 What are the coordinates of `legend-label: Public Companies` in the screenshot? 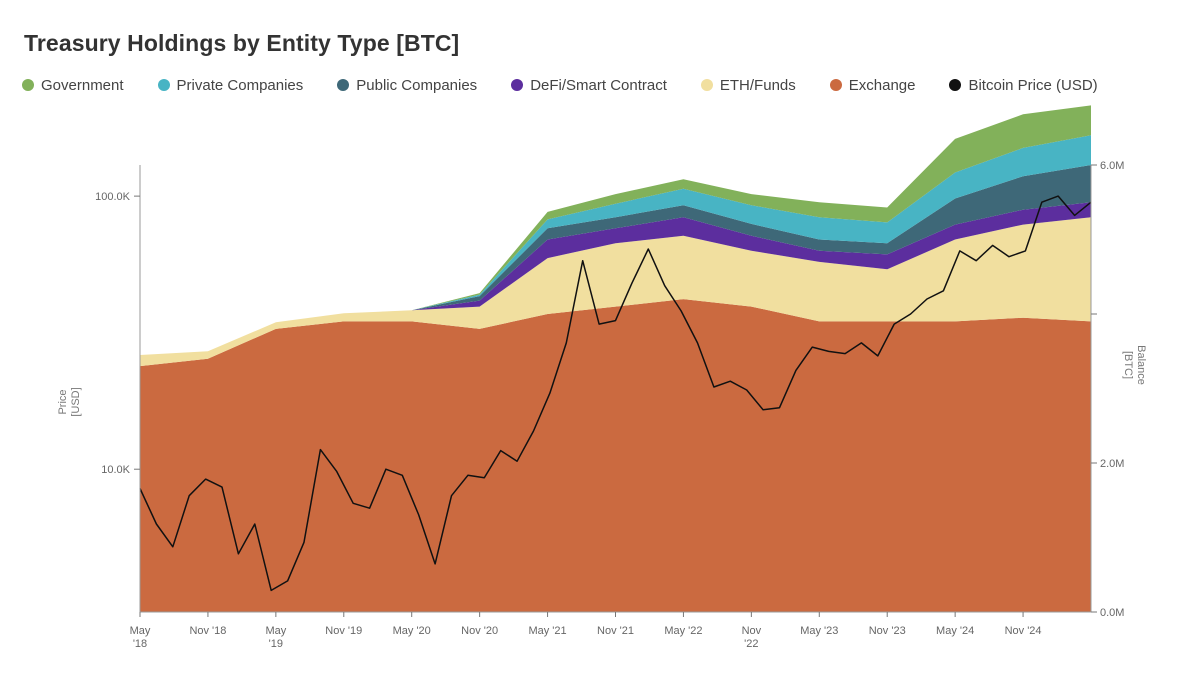 It's located at (417, 85).